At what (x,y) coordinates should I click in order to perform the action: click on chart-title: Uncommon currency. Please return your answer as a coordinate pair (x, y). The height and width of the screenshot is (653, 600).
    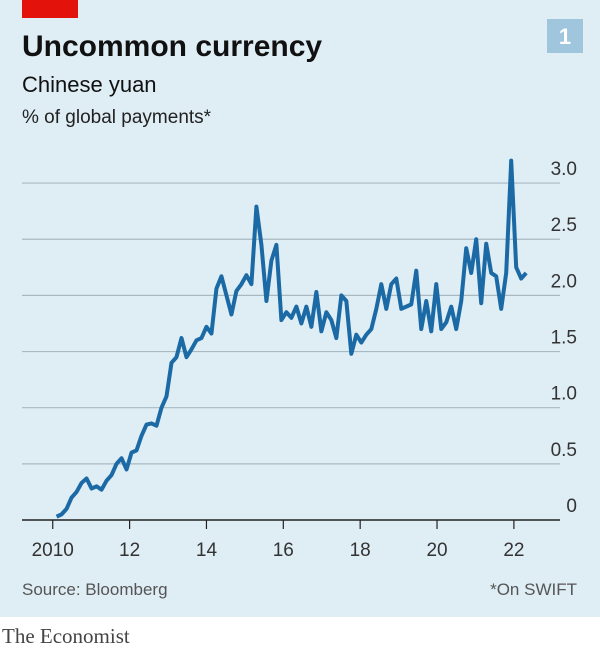
    Looking at the image, I should click on (172, 46).